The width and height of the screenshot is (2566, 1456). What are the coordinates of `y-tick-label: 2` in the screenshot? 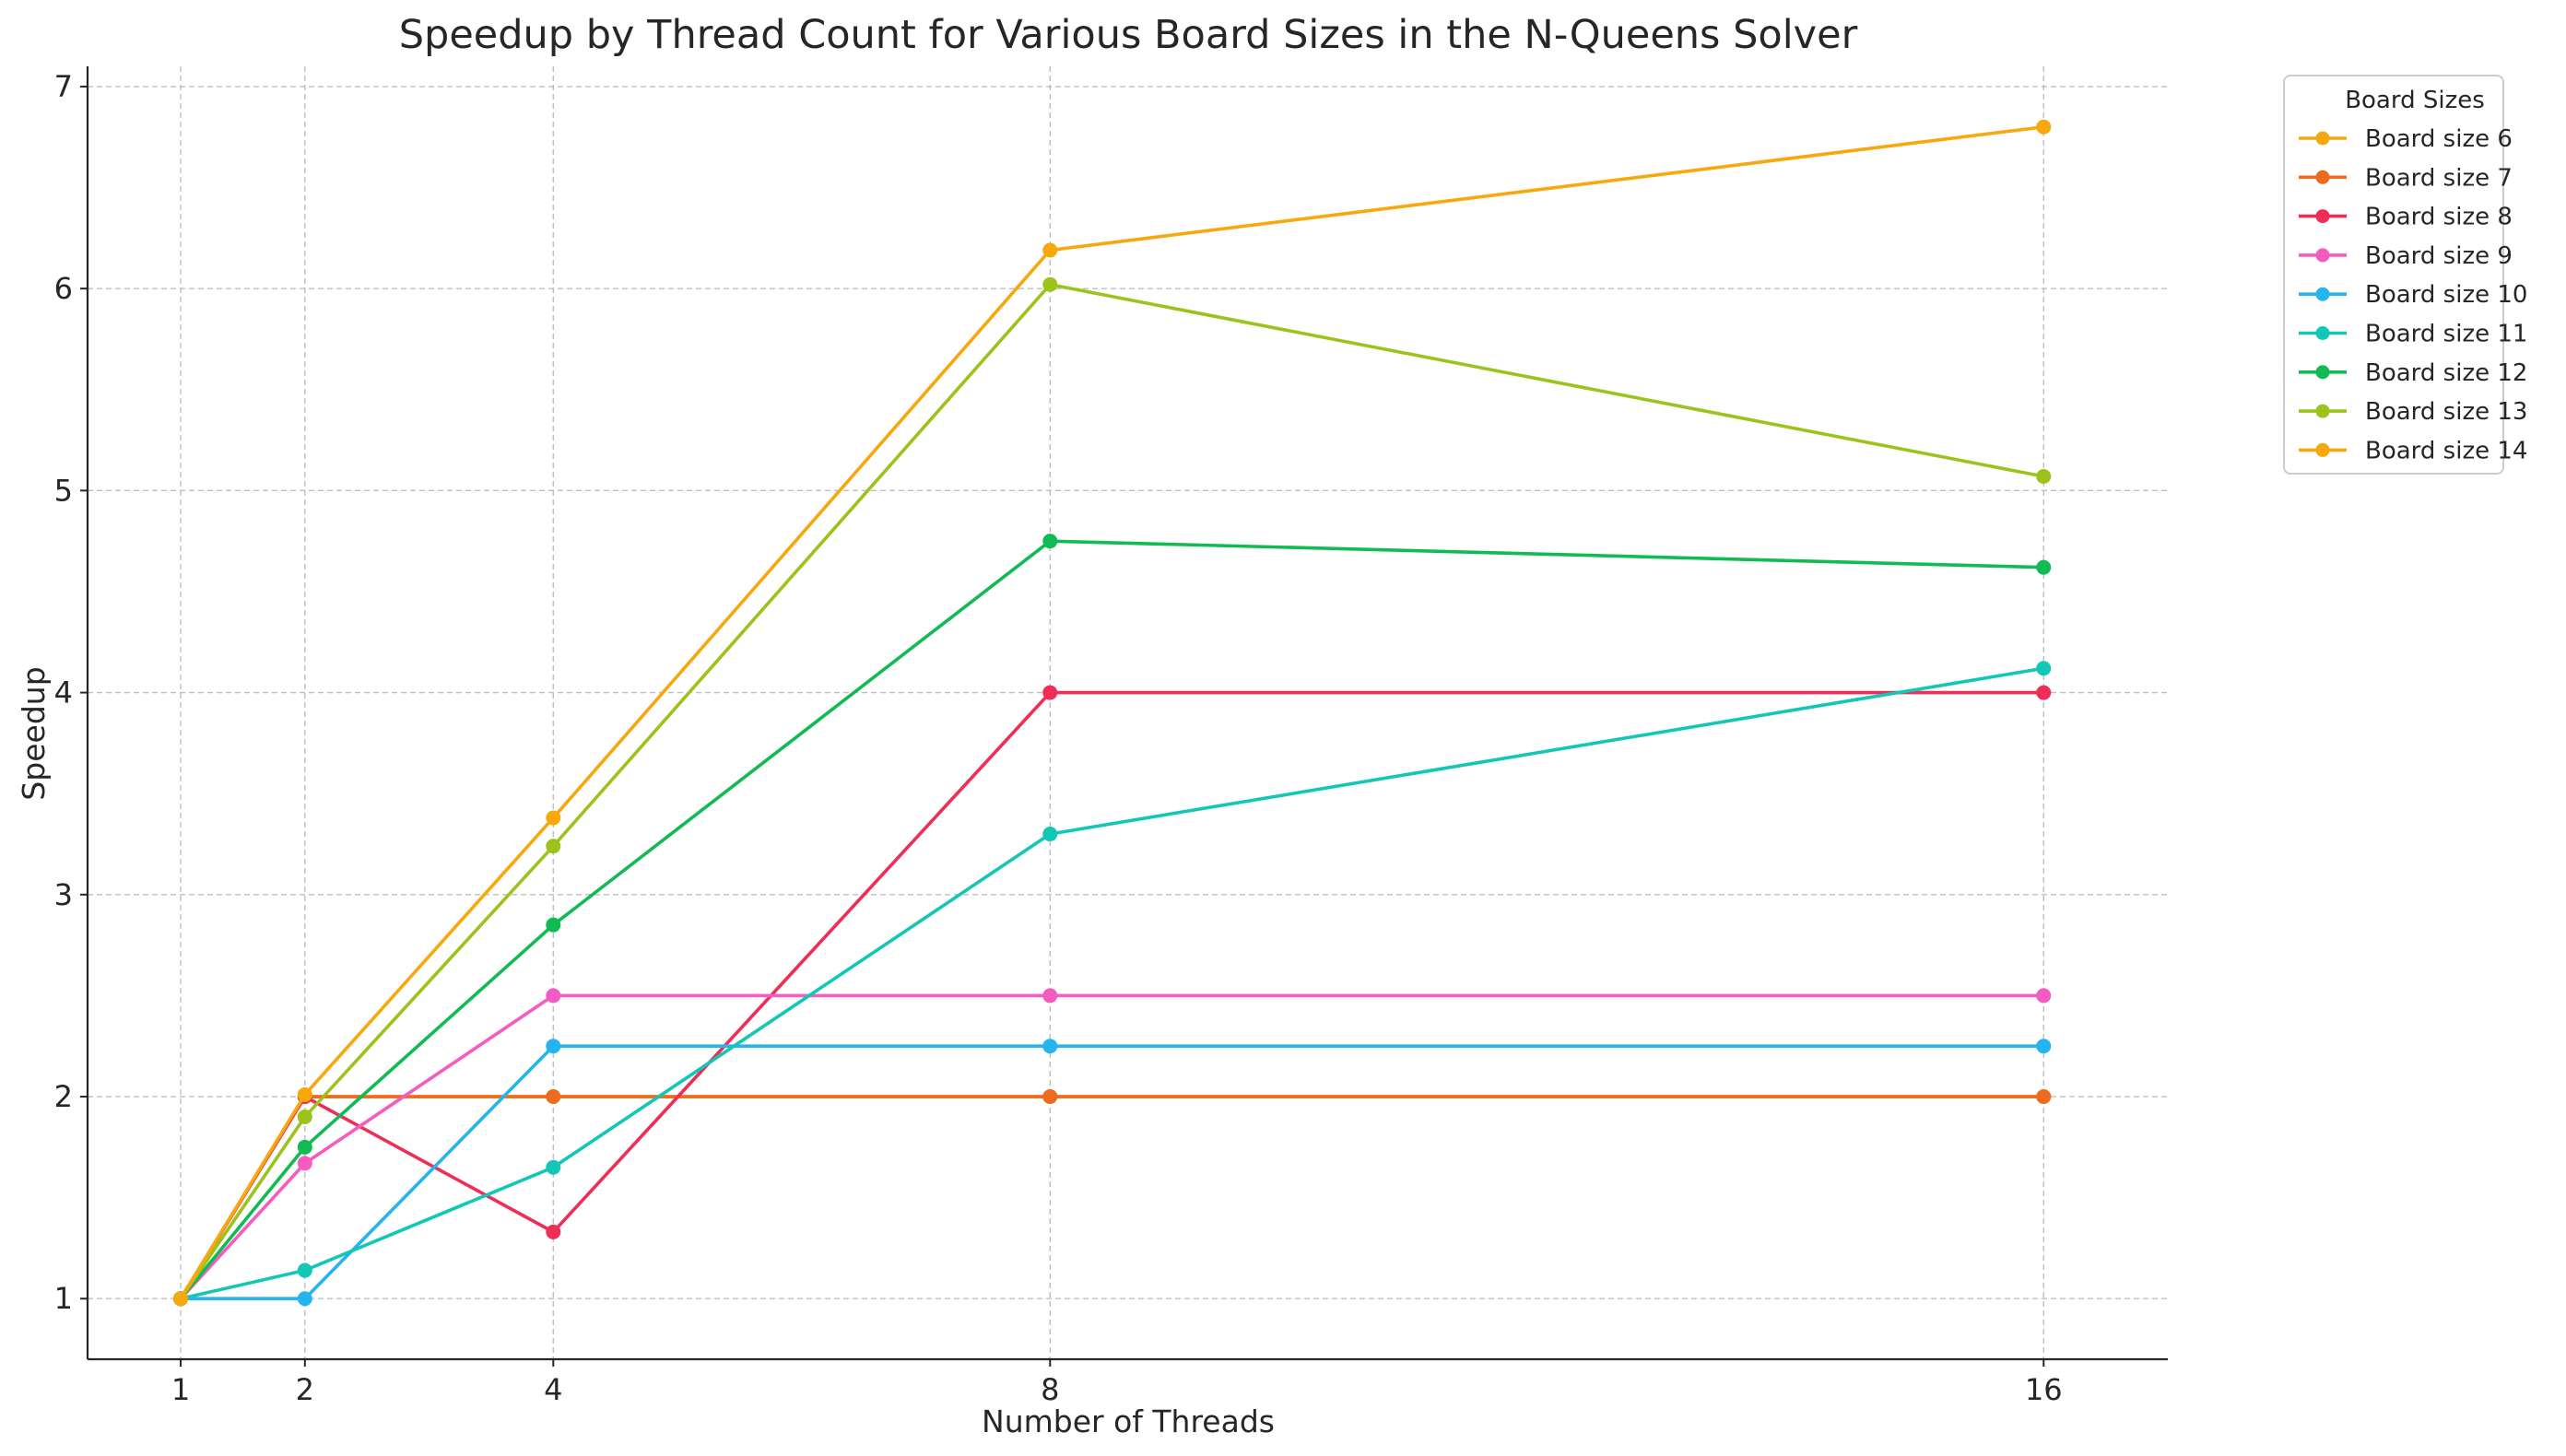 It's located at (63, 1096).